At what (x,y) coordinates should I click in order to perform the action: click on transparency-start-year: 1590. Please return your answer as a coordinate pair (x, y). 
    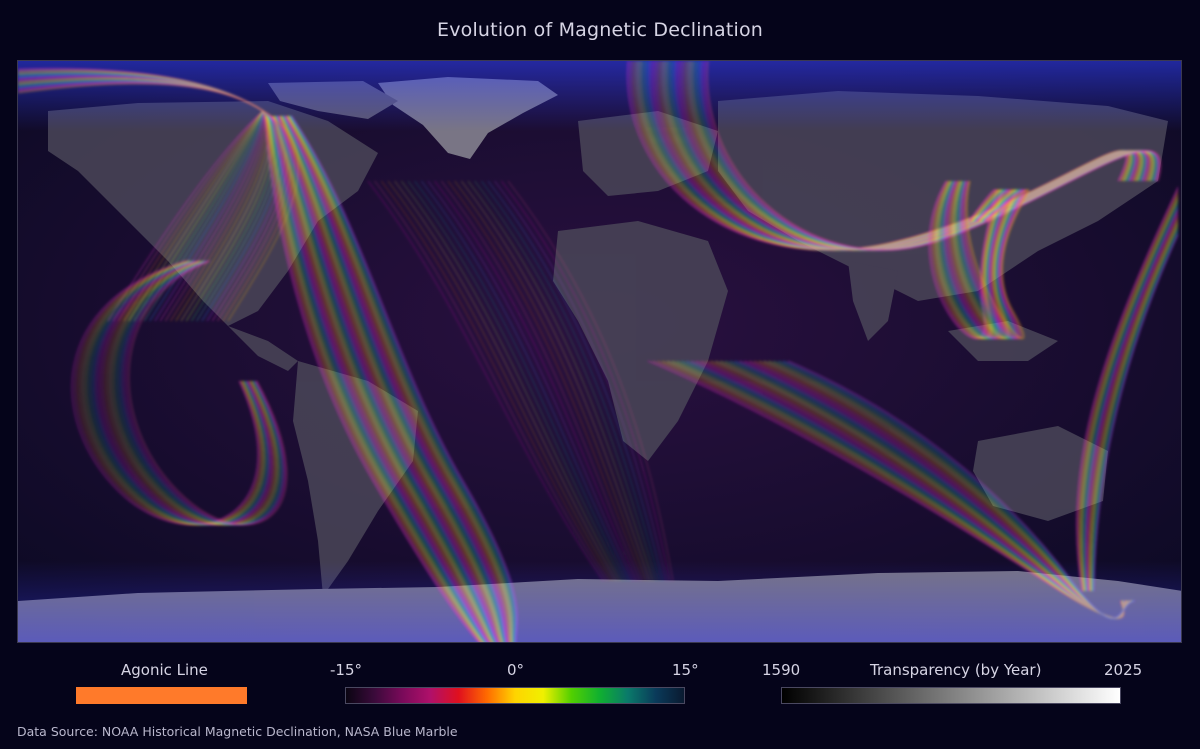
    Looking at the image, I should click on (781, 670).